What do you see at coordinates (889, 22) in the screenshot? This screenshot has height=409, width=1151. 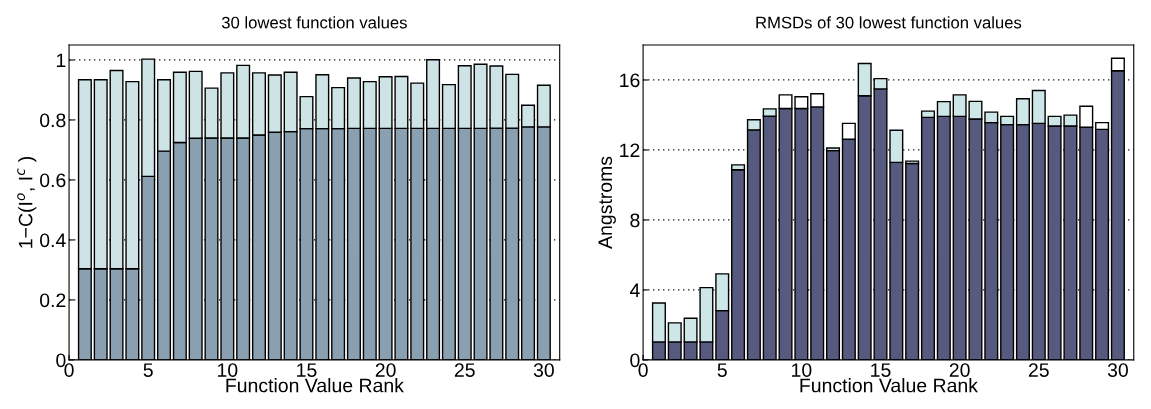 I see `chart-title: RMSDs of 30 lowest function values` at bounding box center [889, 22].